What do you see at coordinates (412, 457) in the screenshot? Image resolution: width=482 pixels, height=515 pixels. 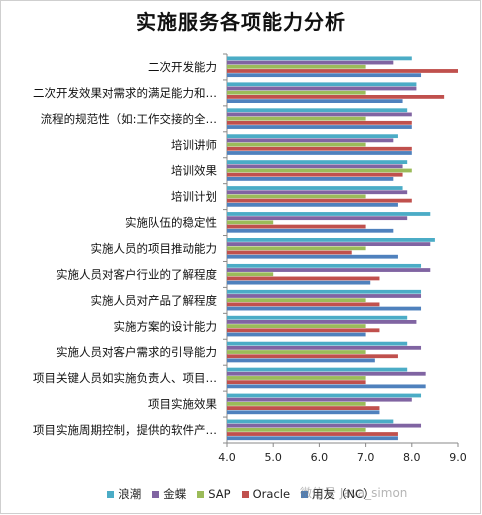 I see `x-tick-label: 8.0` at bounding box center [412, 457].